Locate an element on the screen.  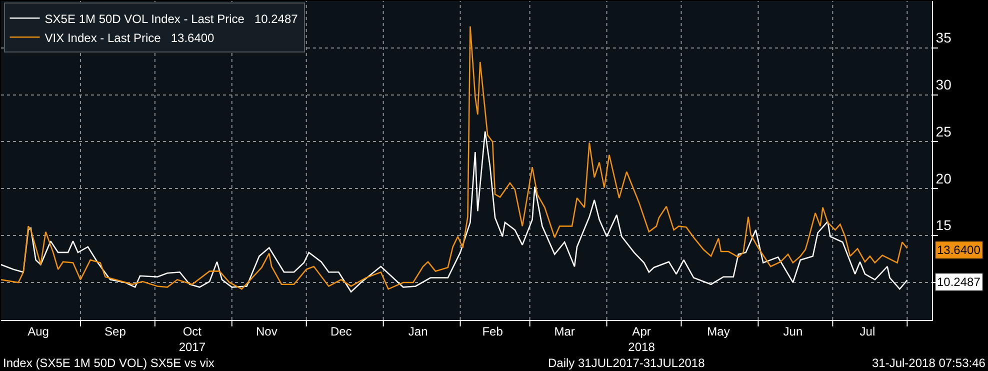
y-tick-label: 25 is located at coordinates (944, 131).